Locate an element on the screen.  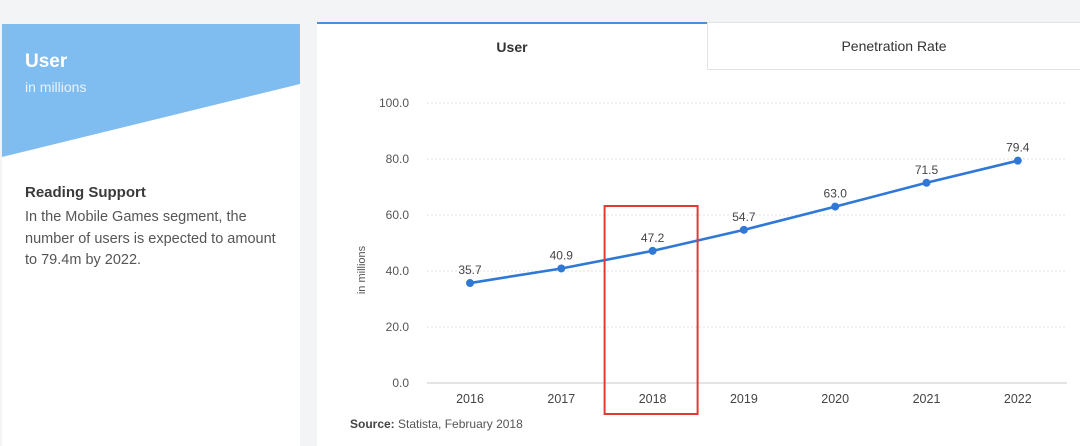
y-tick-label: 20.0 is located at coordinates (398, 327).